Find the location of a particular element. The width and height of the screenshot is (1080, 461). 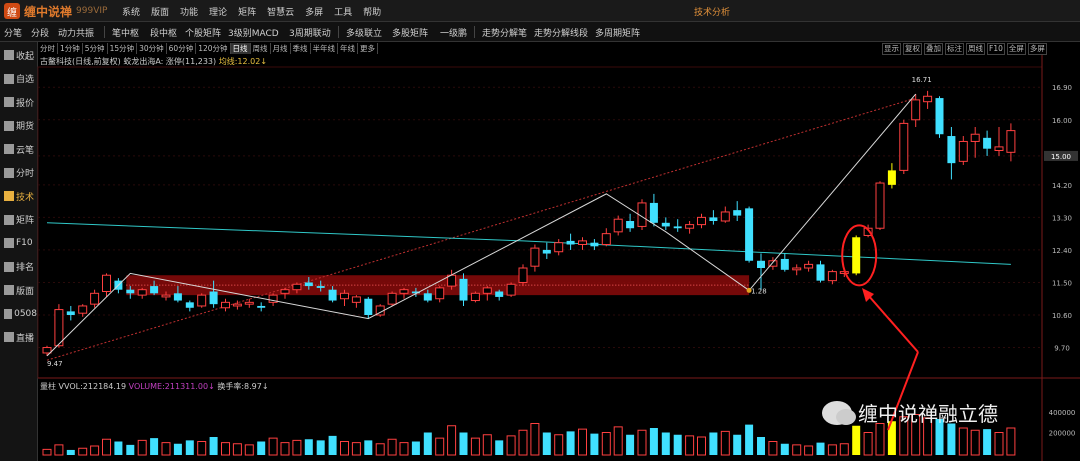

sidebar-item: 版面 is located at coordinates (18, 290).